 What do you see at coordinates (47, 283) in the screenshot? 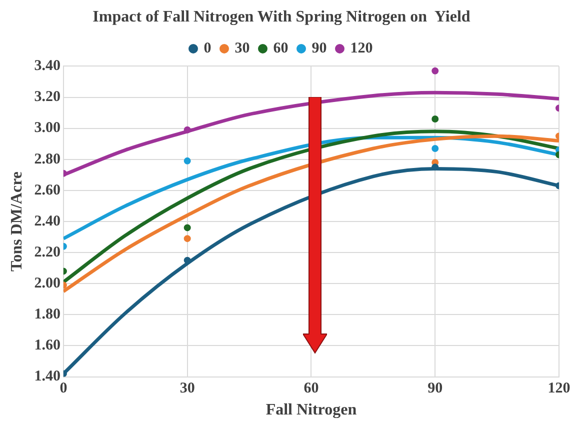
I see `y-tick-label: 2.00` at bounding box center [47, 283].